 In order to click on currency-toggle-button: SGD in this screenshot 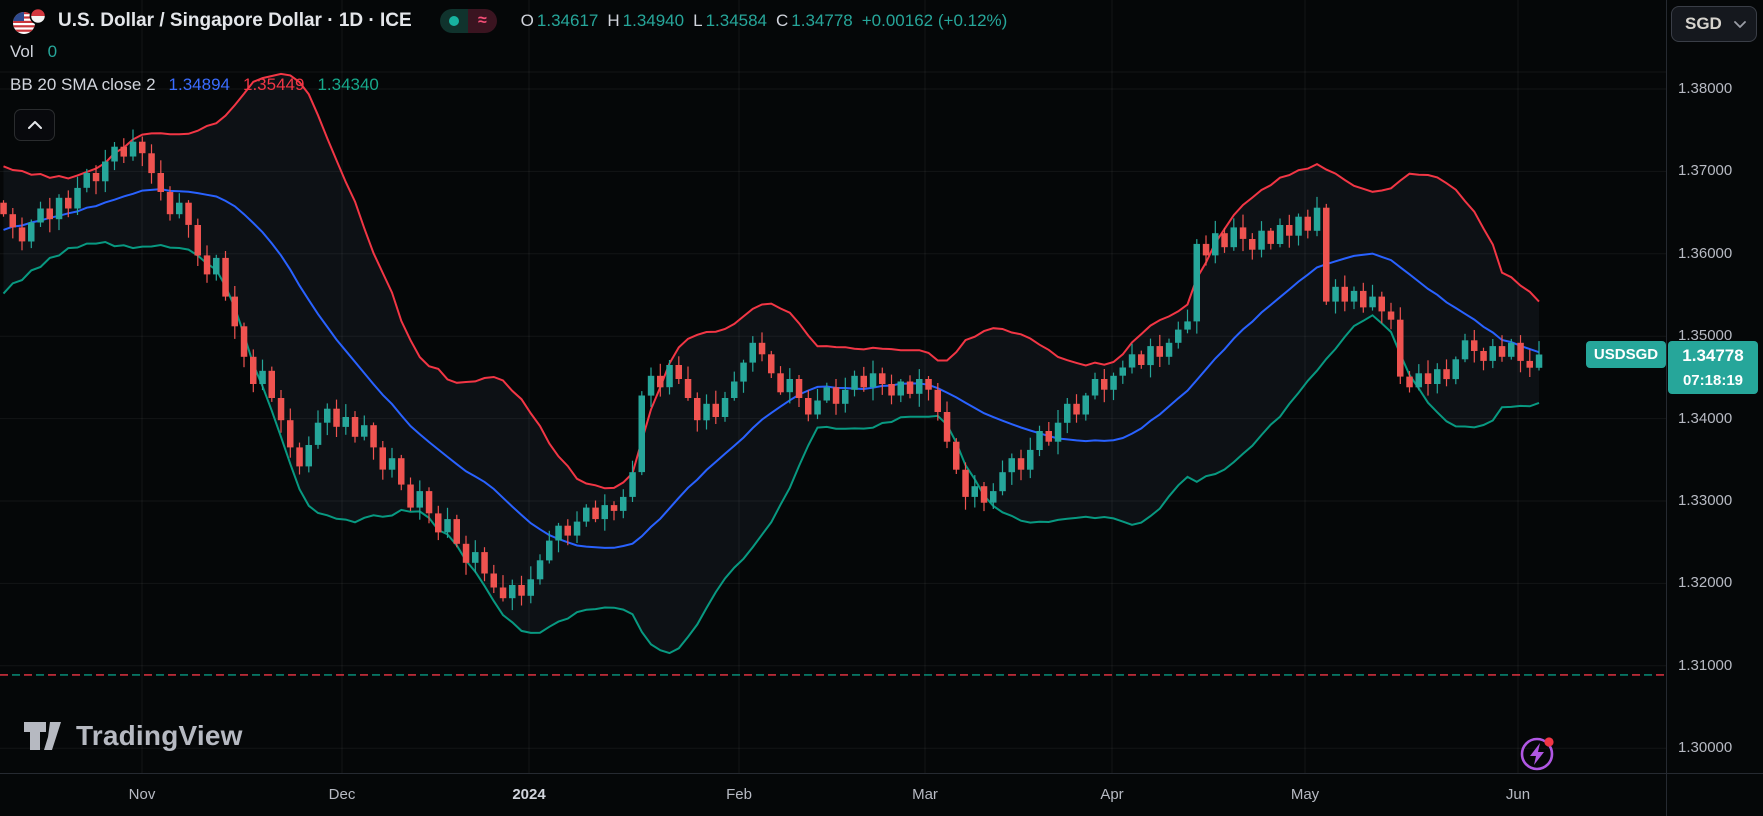, I will do `click(1714, 24)`.